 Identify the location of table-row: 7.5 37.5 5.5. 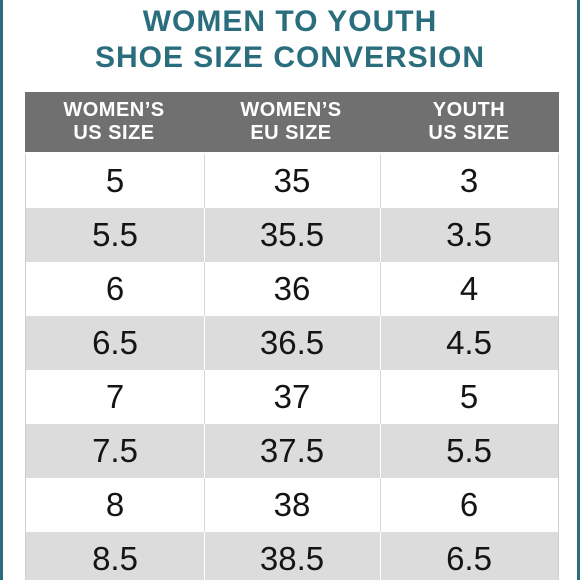
(292, 451).